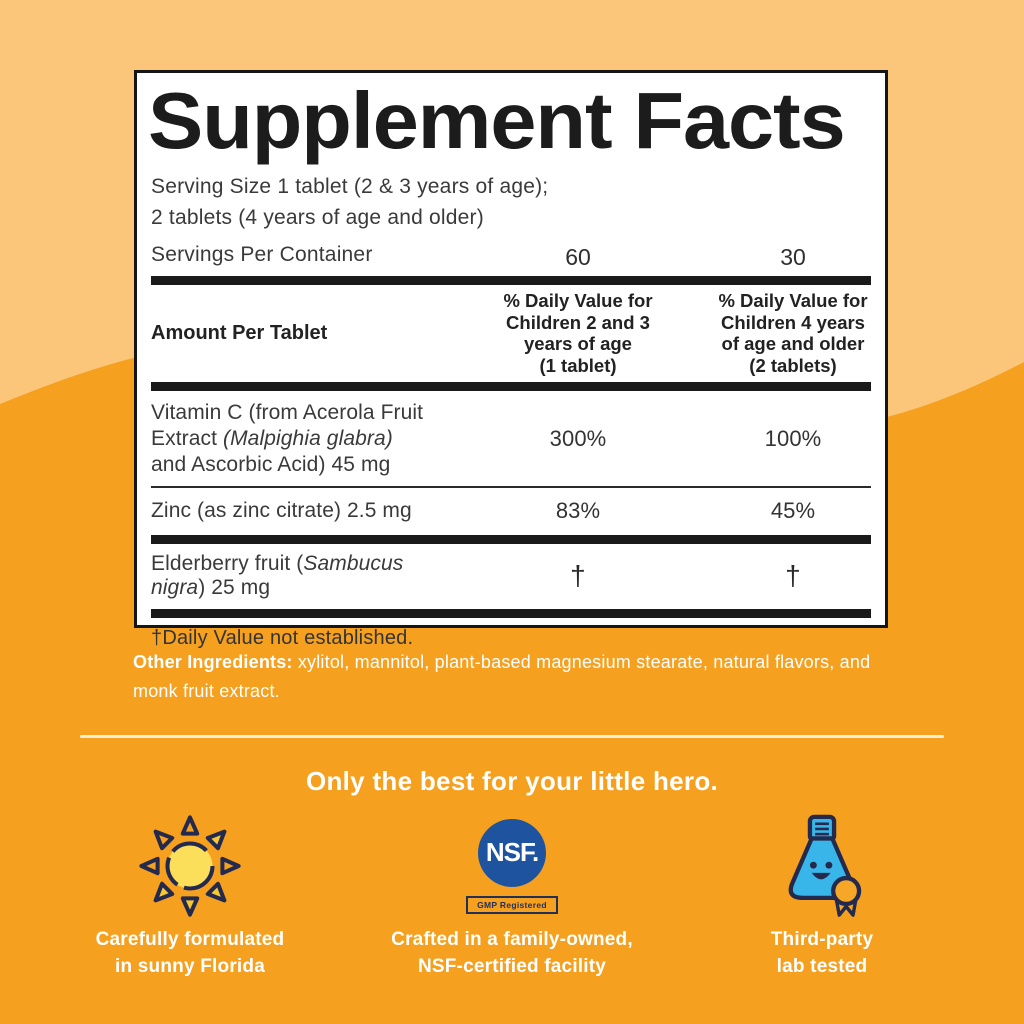  What do you see at coordinates (793, 438) in the screenshot?
I see `vitamin-c-dv-older: 100%` at bounding box center [793, 438].